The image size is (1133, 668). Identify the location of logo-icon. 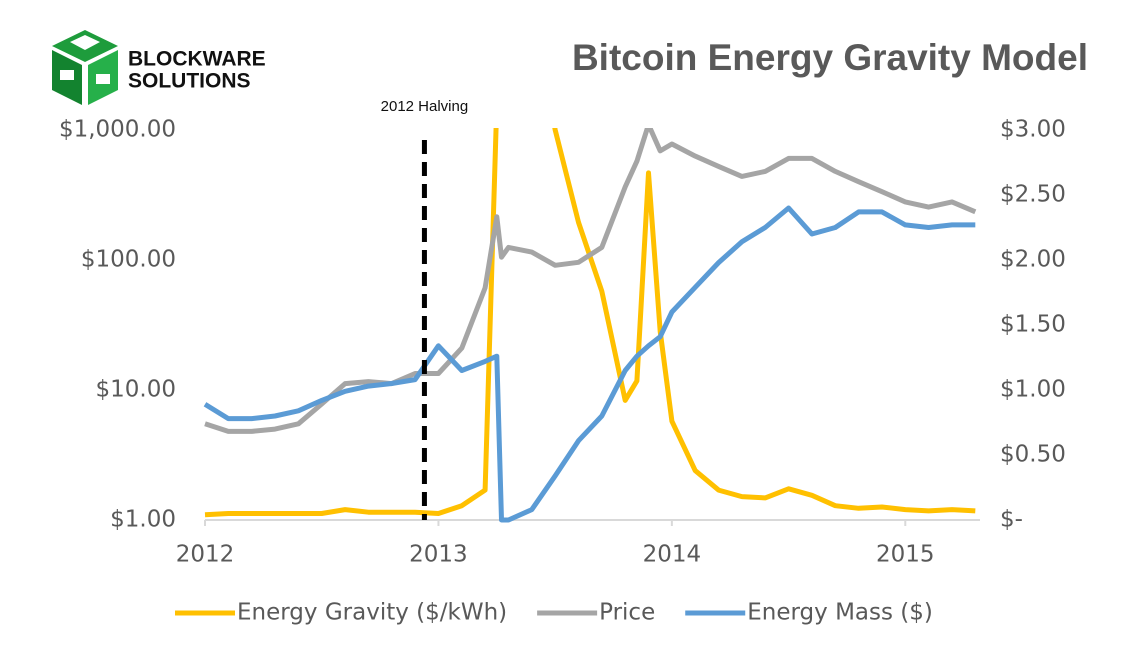
(85, 67).